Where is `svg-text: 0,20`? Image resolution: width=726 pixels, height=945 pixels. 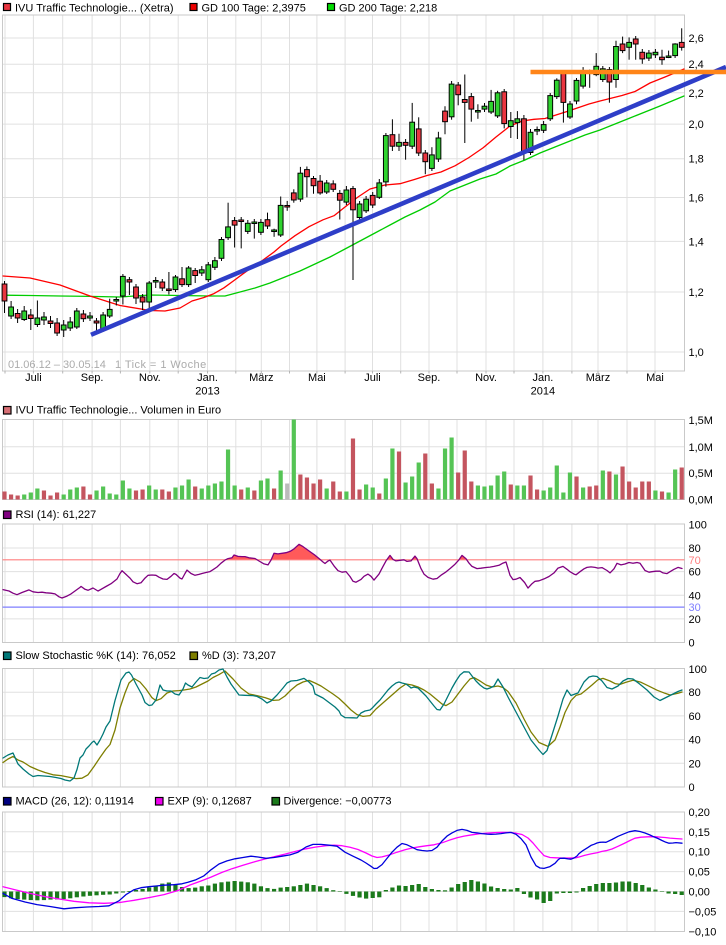
svg-text: 0,20 is located at coordinates (699, 813).